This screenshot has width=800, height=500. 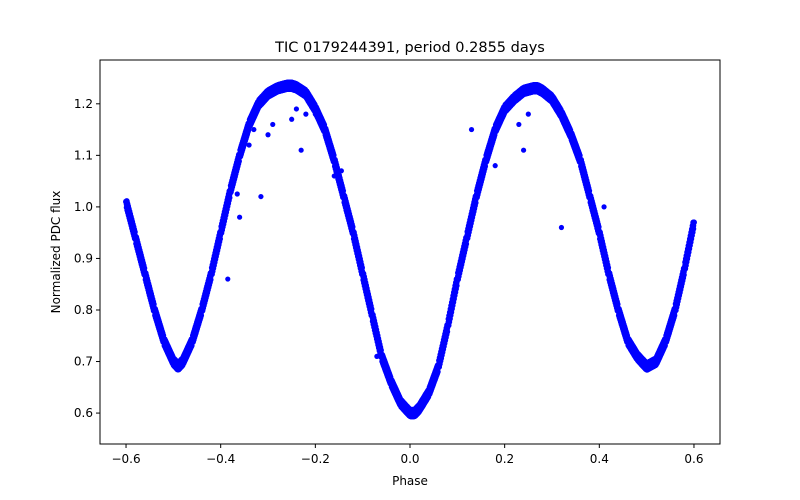 What do you see at coordinates (410, 481) in the screenshot?
I see `x-axis-label: Phase` at bounding box center [410, 481].